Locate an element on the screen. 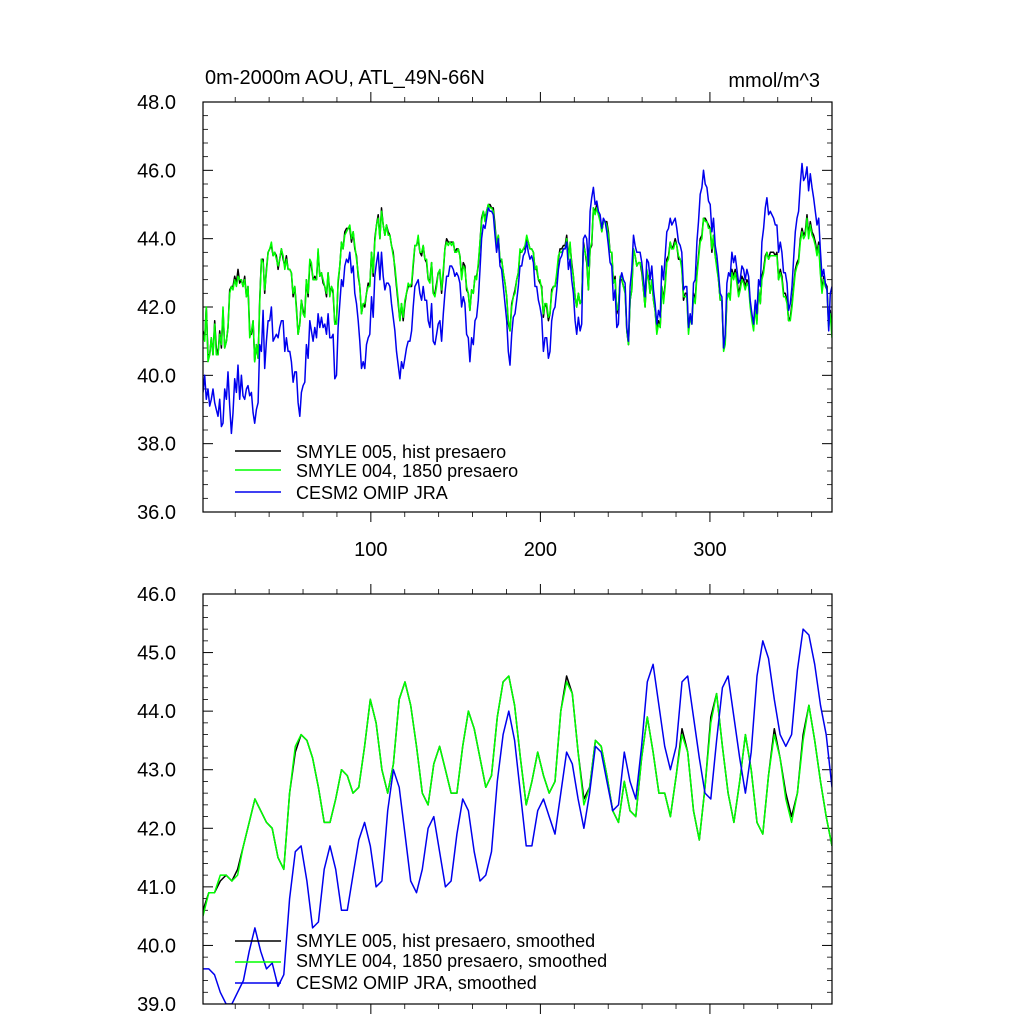 The width and height of the screenshot is (1024, 1024). bottom-legend-label: CESM2 OMIP JRA, smoothed is located at coordinates (416, 983).